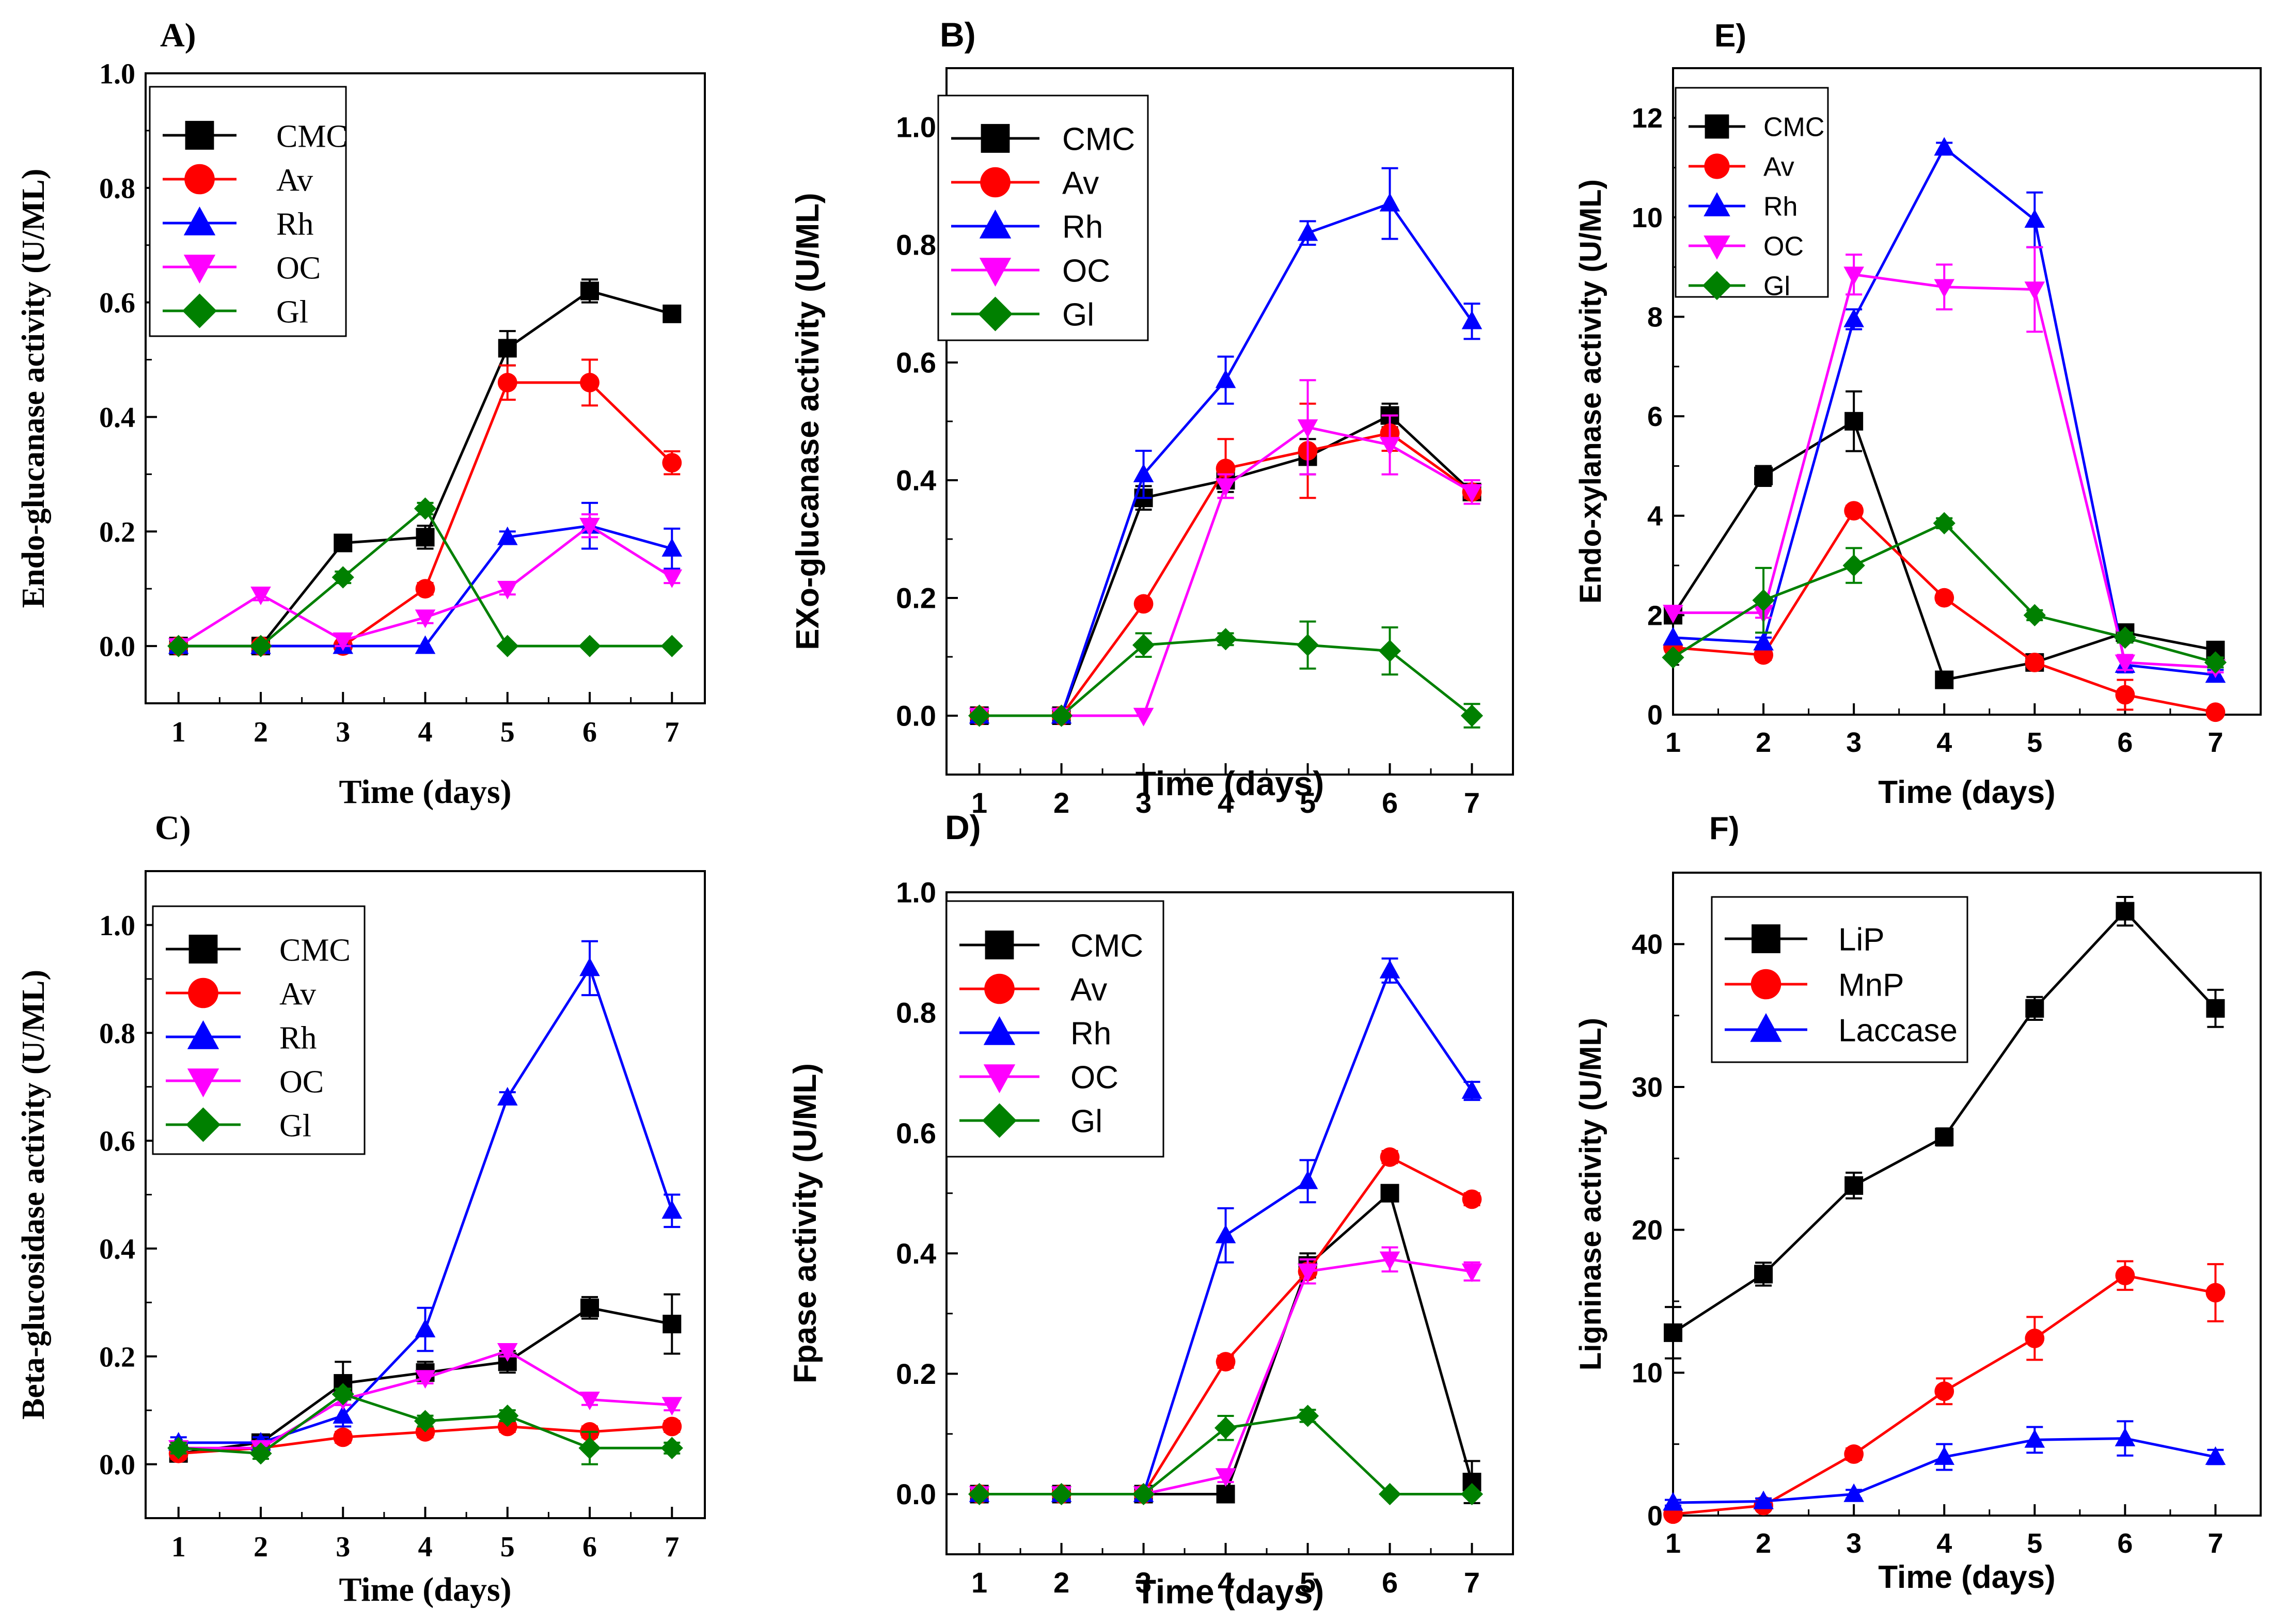 This screenshot has width=2271, height=1624. I want to click on legend-label: LiP, so click(1861, 939).